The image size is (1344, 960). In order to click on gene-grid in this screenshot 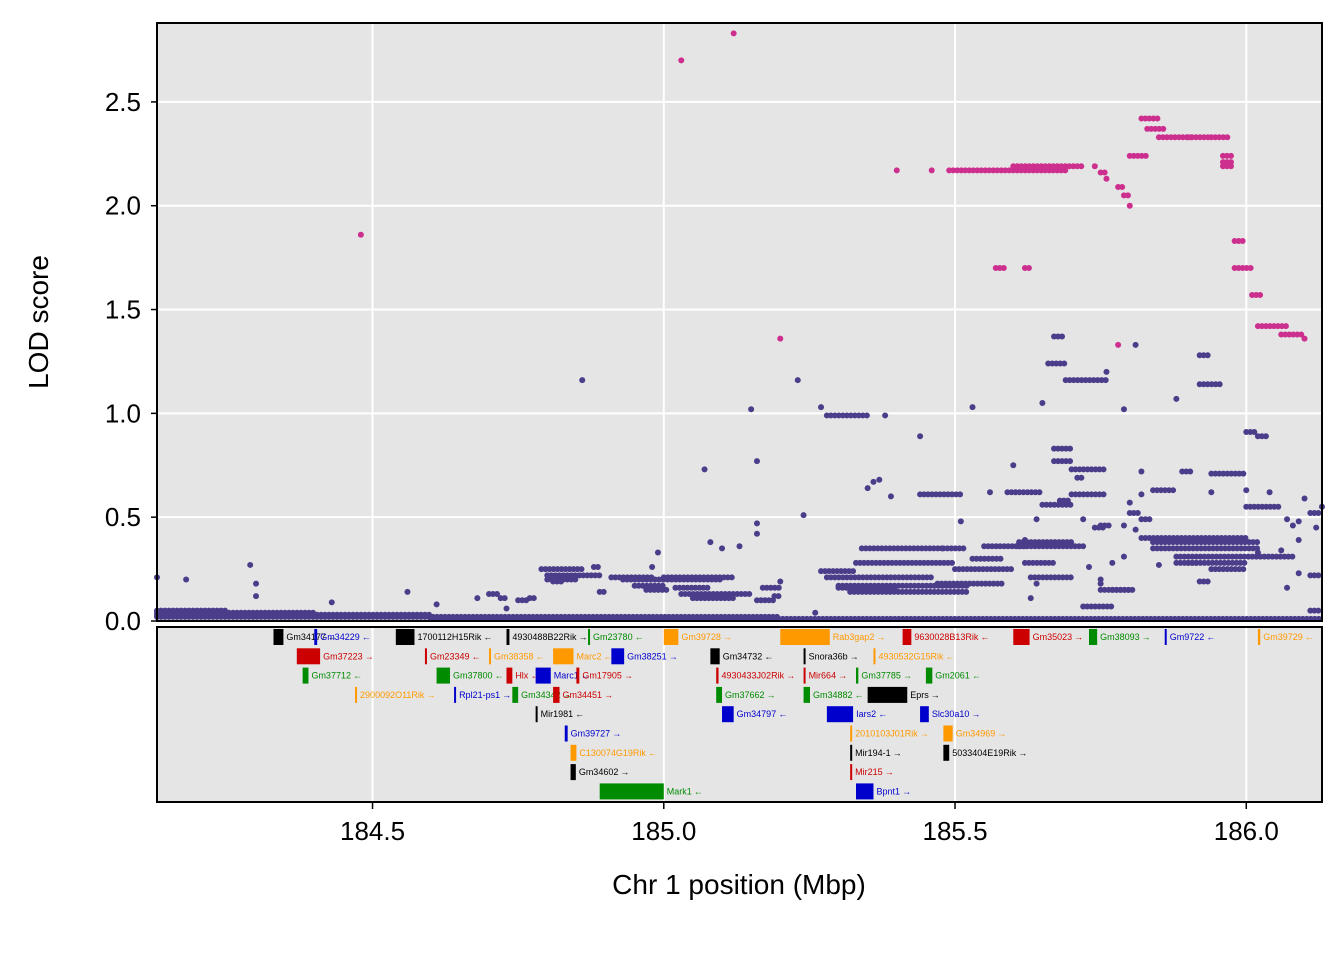, I will do `click(809, 714)`.